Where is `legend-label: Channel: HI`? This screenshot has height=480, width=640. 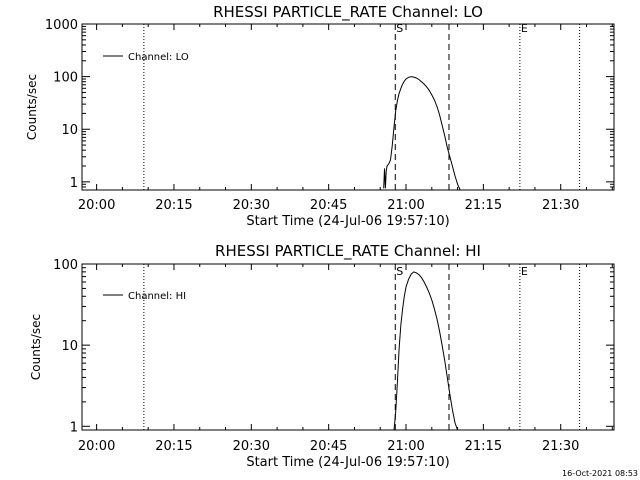
legend-label: Channel: HI is located at coordinates (157, 296).